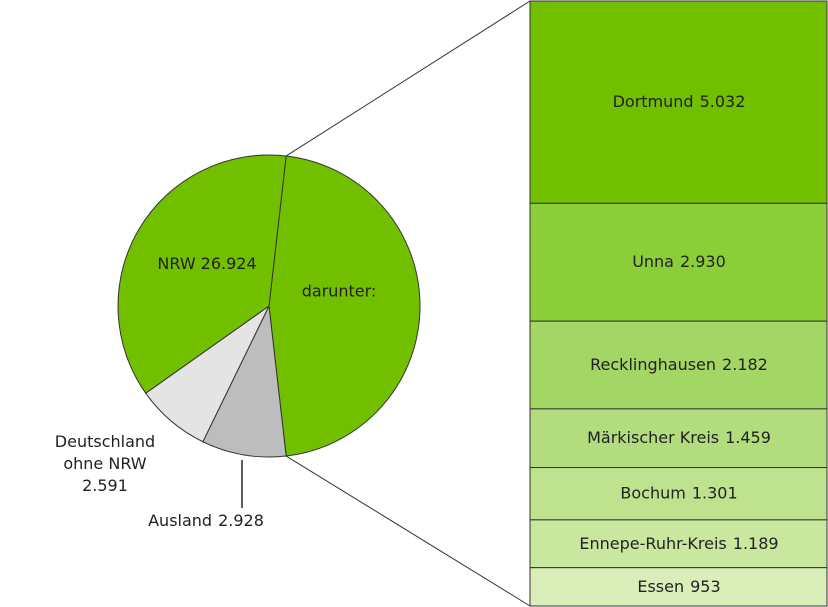 This screenshot has width=828, height=607. Describe the element at coordinates (715, 492) in the screenshot. I see `bar-value: 1.301` at that location.